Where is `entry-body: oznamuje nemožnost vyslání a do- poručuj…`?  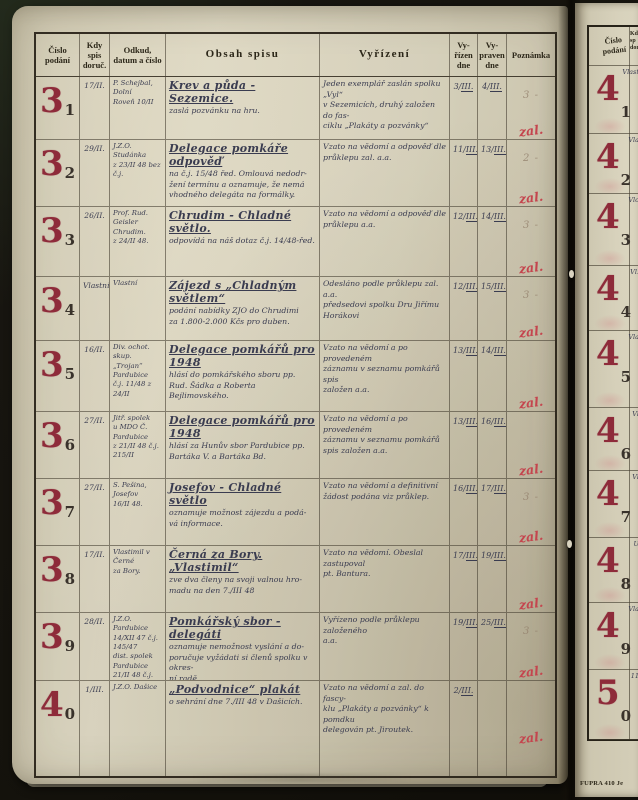 entry-body: oznamuje nemožnost vyslání a do- poručuj… is located at coordinates (238, 661).